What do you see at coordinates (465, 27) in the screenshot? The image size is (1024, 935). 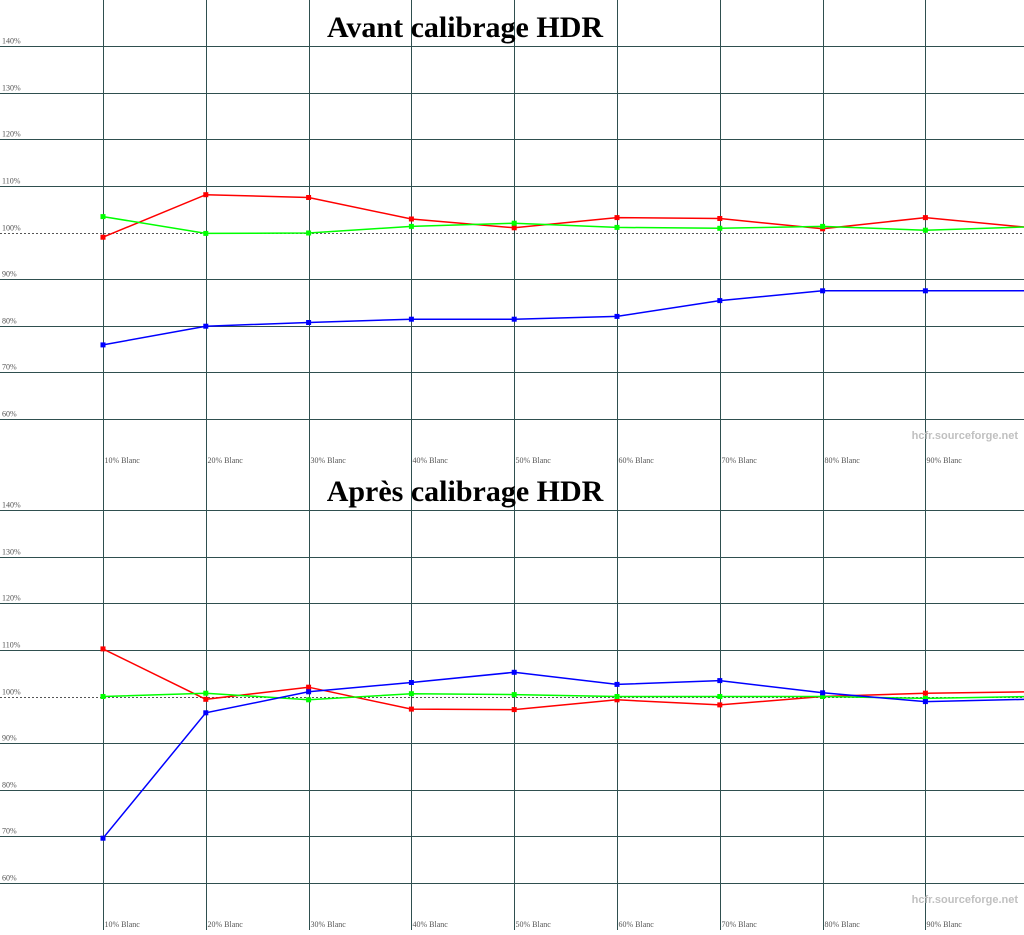 I see `chart-title: Avant calibrage HDR` at bounding box center [465, 27].